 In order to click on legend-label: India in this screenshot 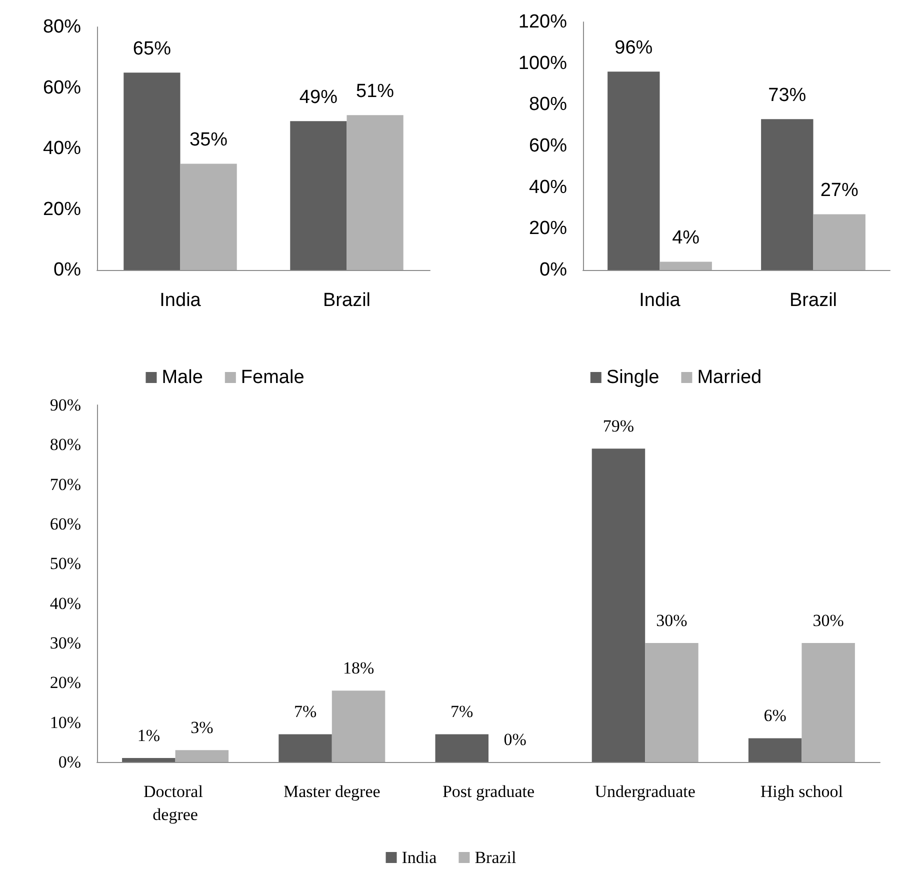, I will do `click(420, 857)`.